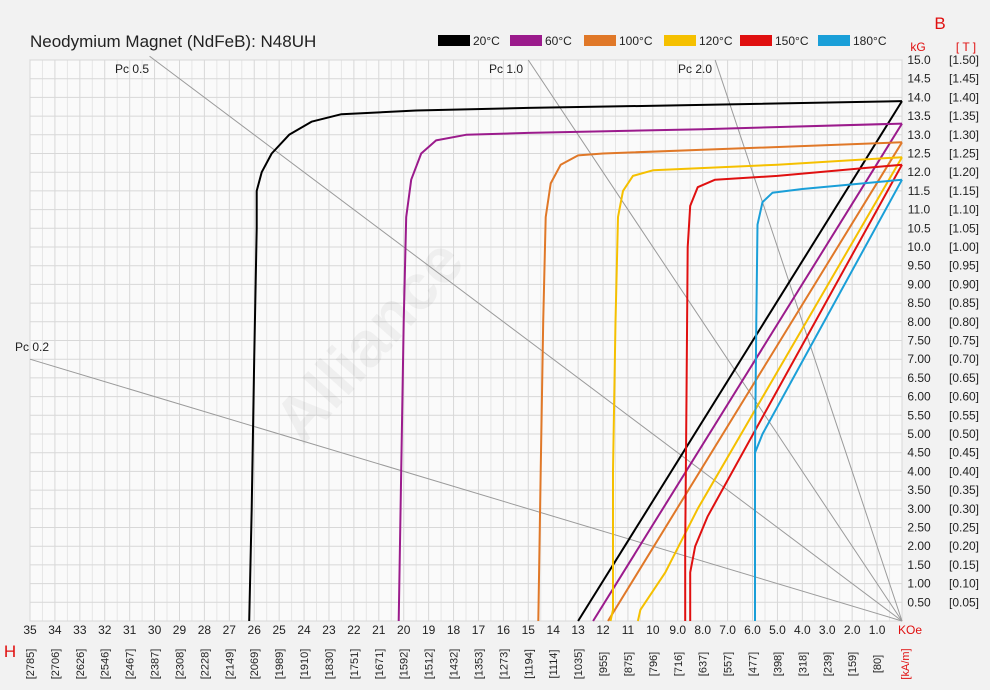 Image resolution: width=990 pixels, height=690 pixels. I want to click on x-tick-label: 12, so click(603, 630).